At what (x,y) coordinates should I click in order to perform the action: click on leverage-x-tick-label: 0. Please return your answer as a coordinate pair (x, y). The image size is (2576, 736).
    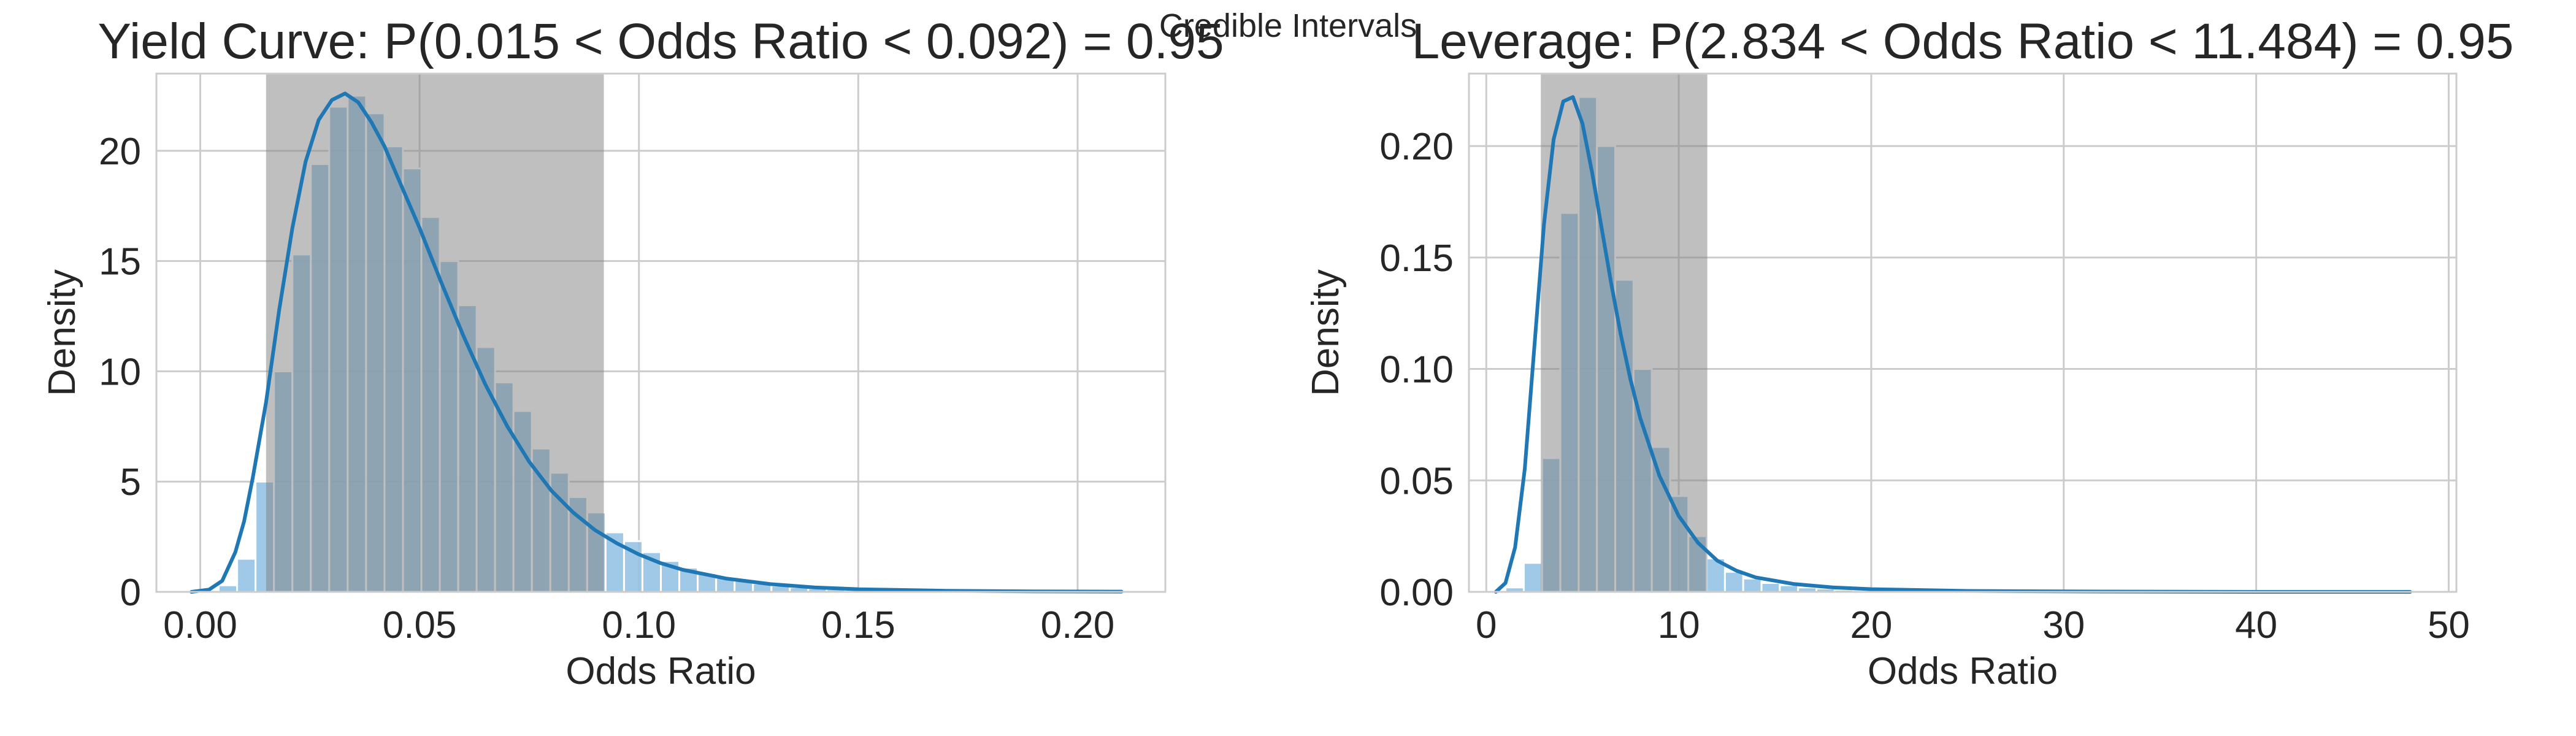
    Looking at the image, I should click on (1486, 625).